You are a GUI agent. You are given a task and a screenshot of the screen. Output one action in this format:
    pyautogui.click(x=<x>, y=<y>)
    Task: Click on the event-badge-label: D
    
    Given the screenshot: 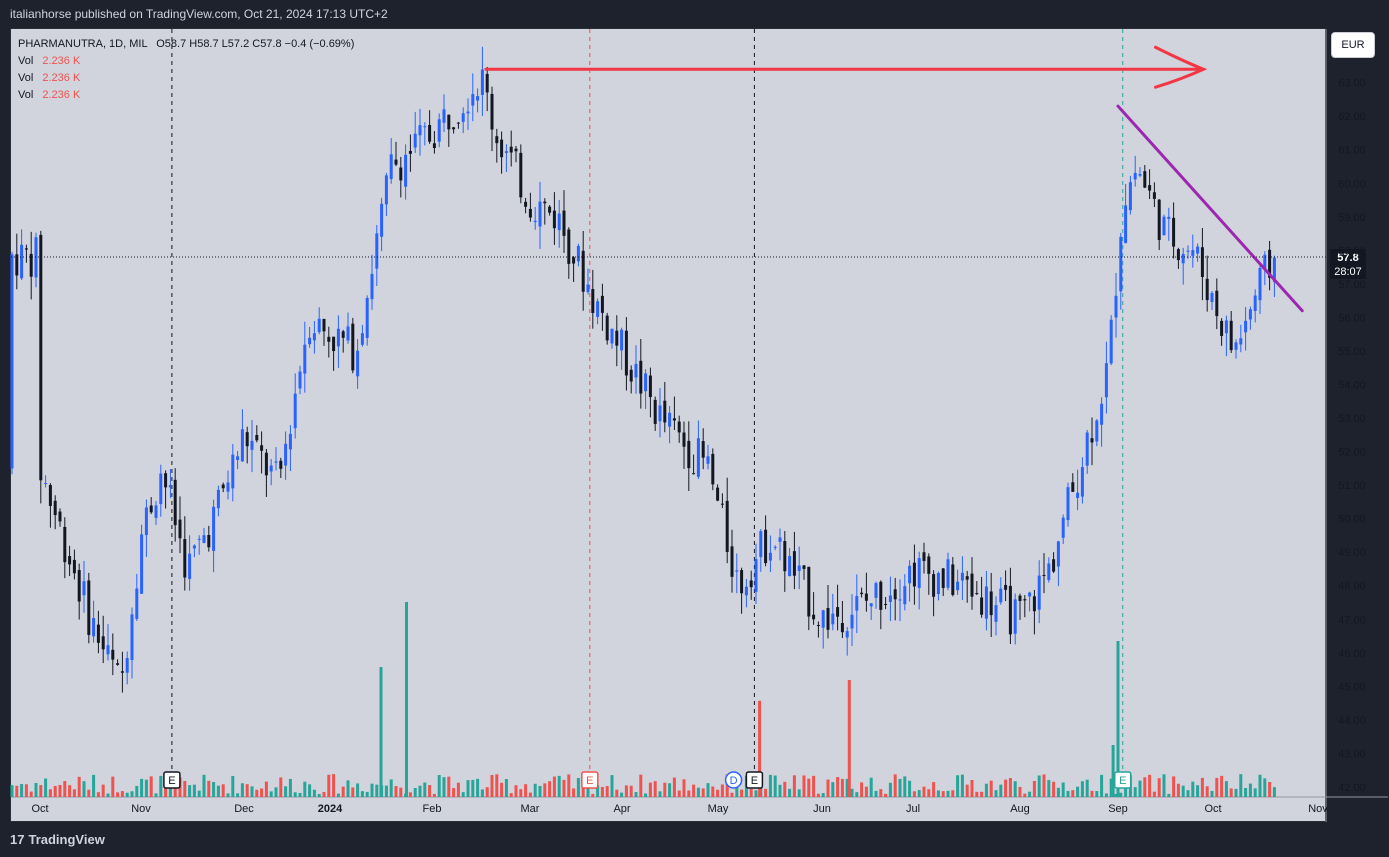 What is the action you would take?
    pyautogui.click(x=734, y=781)
    